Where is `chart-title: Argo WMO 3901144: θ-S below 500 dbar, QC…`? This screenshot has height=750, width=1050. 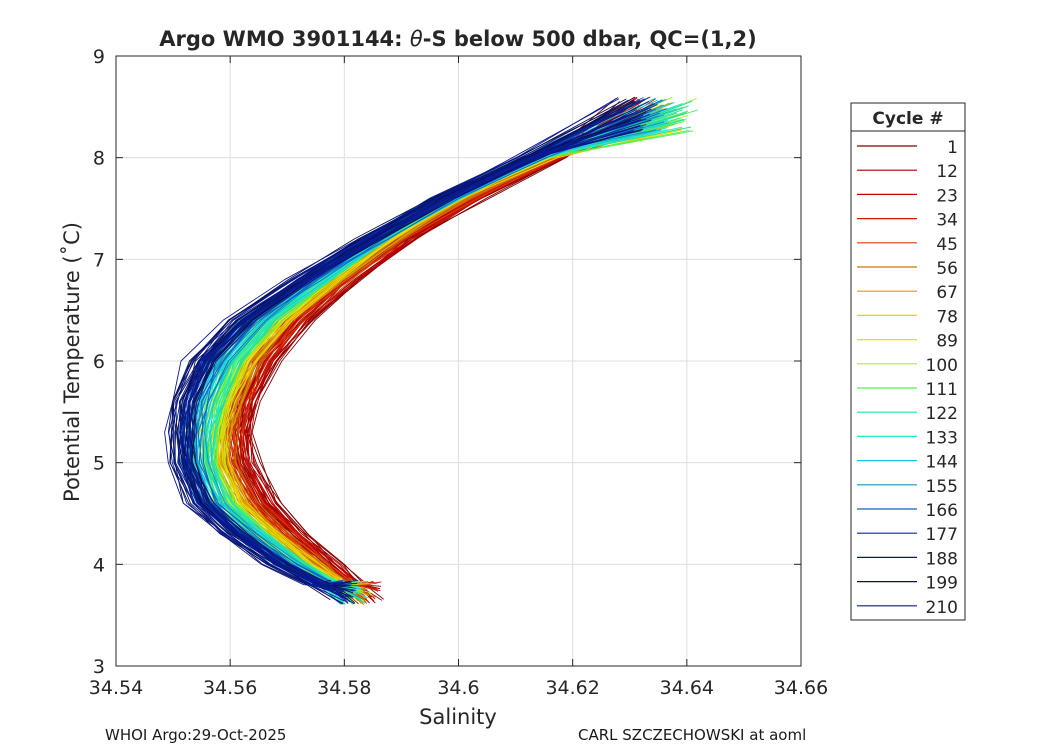
chart-title: Argo WMO 3901144: θ-S below 500 dbar, QC… is located at coordinates (457, 39).